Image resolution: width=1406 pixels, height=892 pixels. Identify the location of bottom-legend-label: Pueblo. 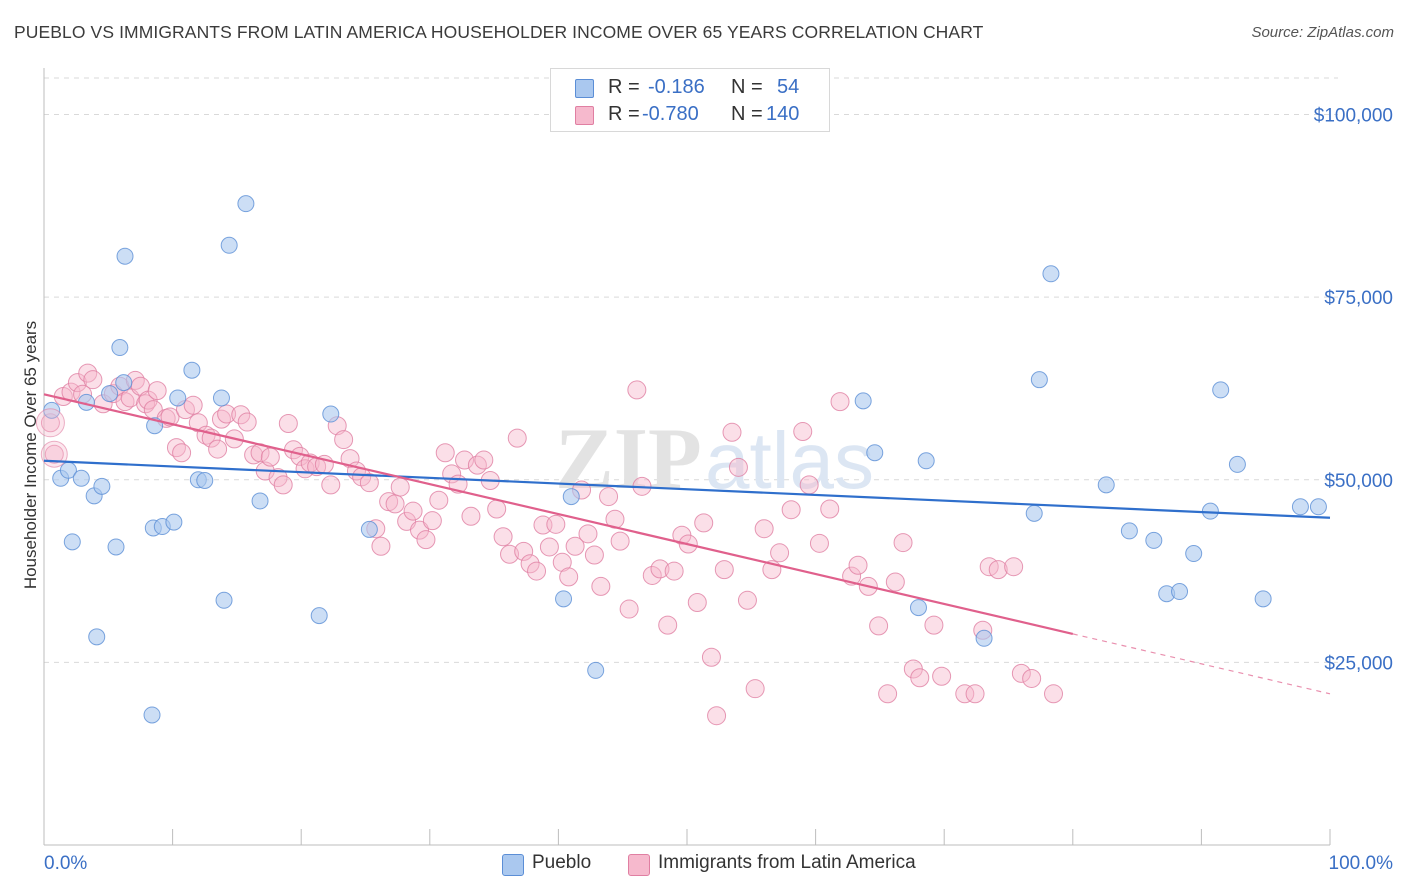
(562, 862).